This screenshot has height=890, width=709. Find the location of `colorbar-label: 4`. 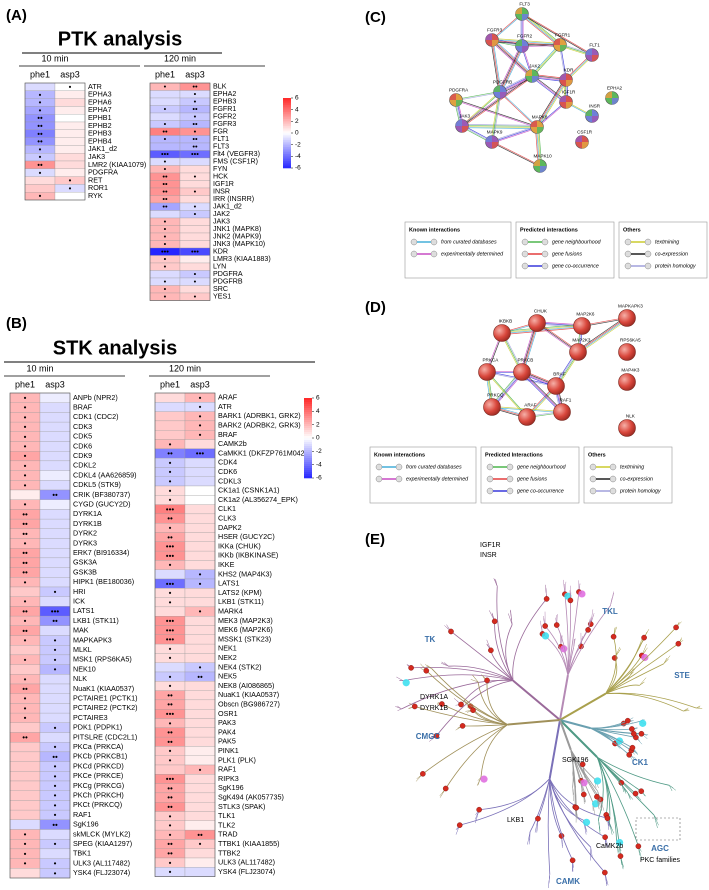

colorbar-label: 4 is located at coordinates (318, 411).